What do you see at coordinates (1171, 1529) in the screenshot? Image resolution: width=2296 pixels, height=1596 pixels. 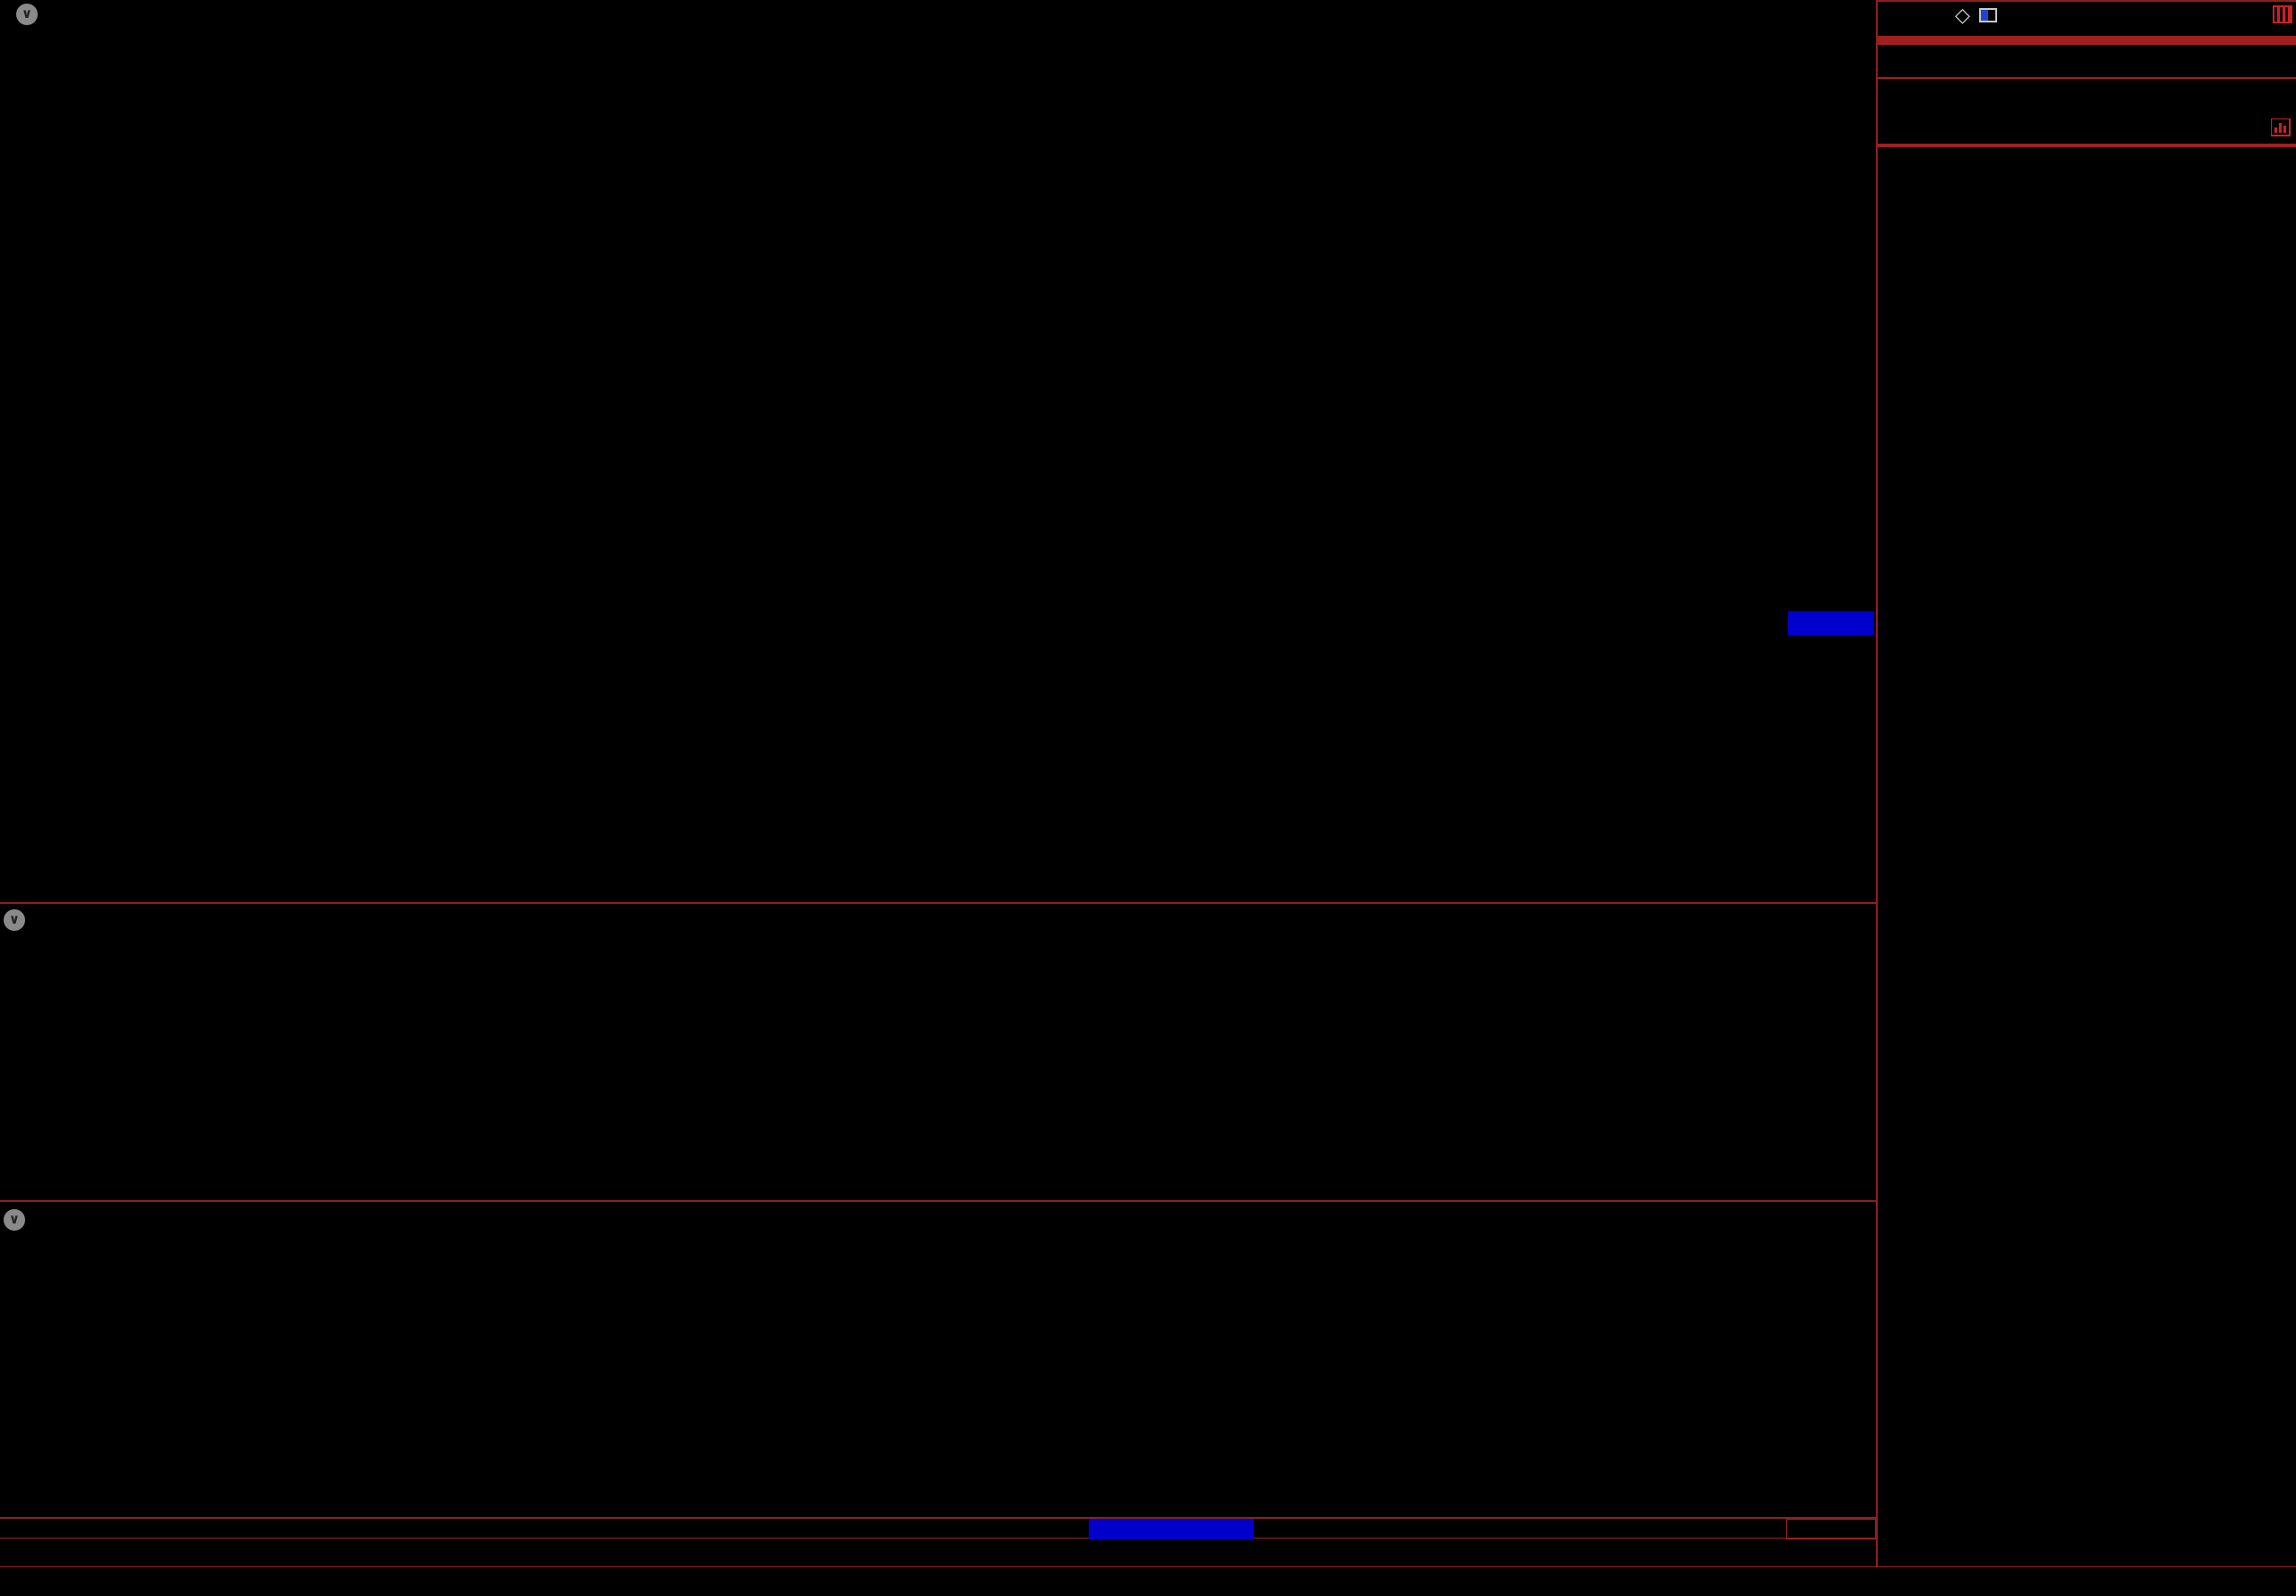 I see `cursor-date-label` at bounding box center [1171, 1529].